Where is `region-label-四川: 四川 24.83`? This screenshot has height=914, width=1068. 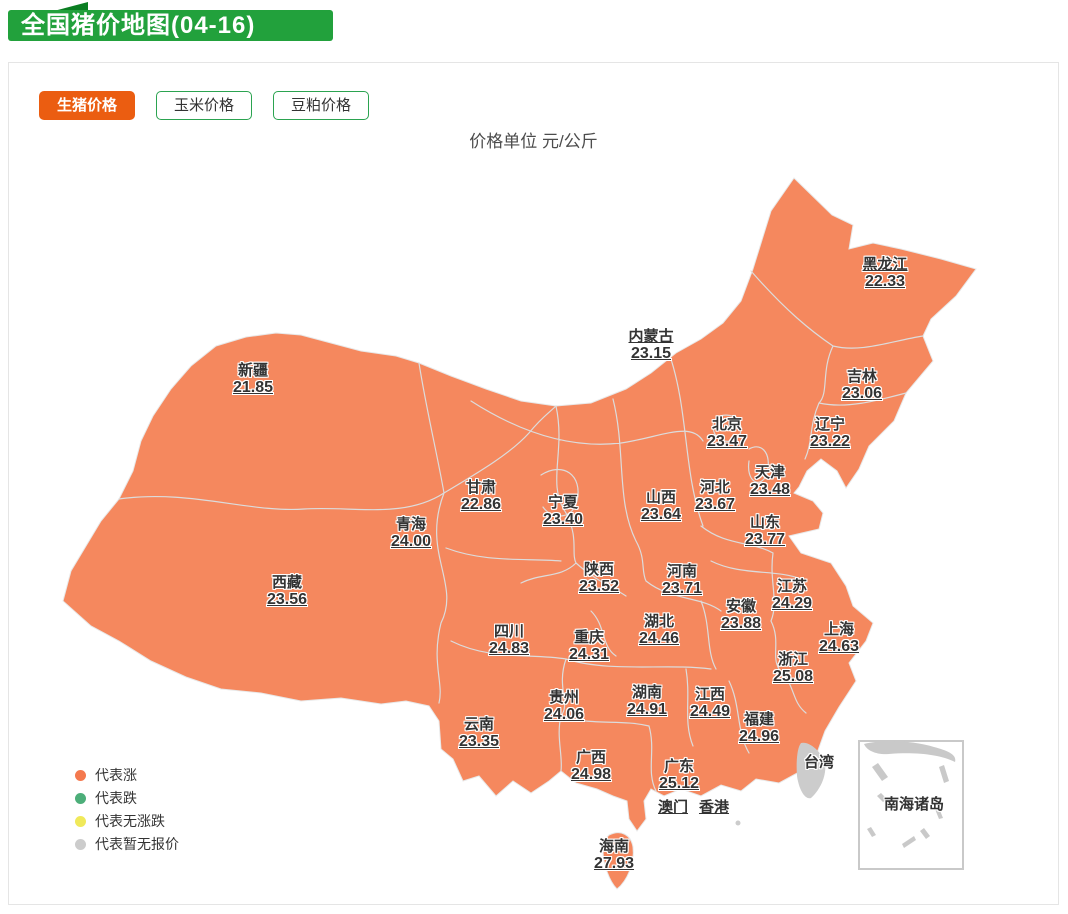
region-label-四川: 四川 24.83 is located at coordinates (509, 640).